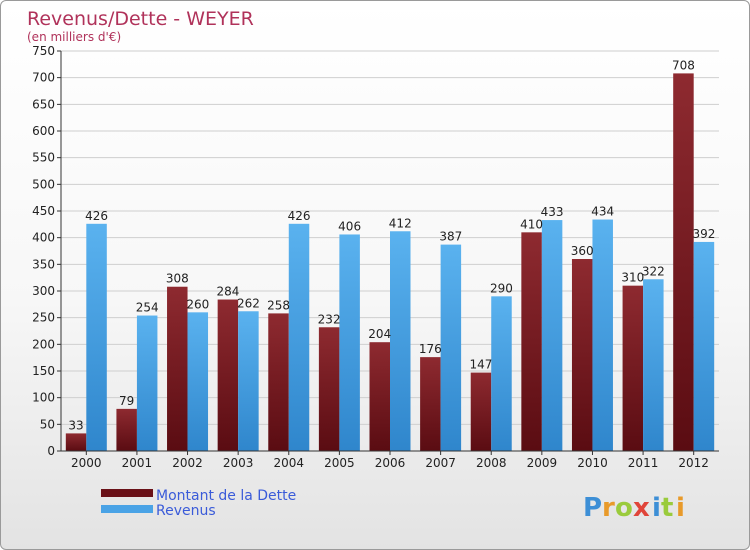 The height and width of the screenshot is (550, 750). What do you see at coordinates (592, 508) in the screenshot?
I see `logo-letter: P` at bounding box center [592, 508].